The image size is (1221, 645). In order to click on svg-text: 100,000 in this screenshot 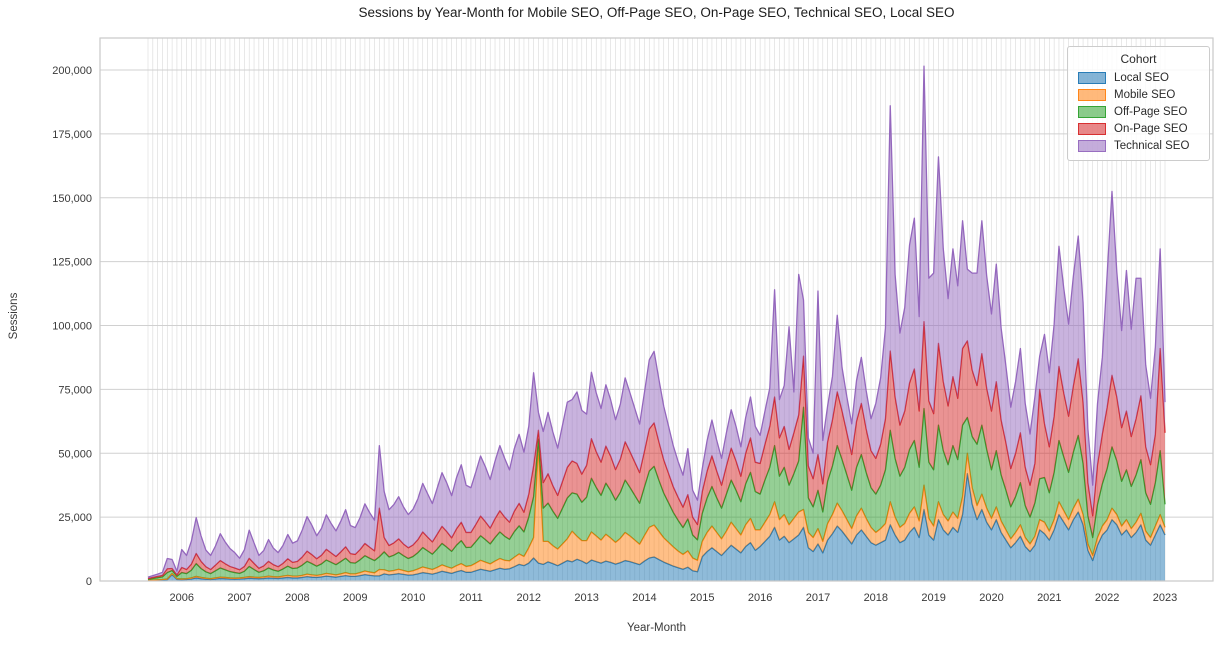, I will do `click(72, 327)`.